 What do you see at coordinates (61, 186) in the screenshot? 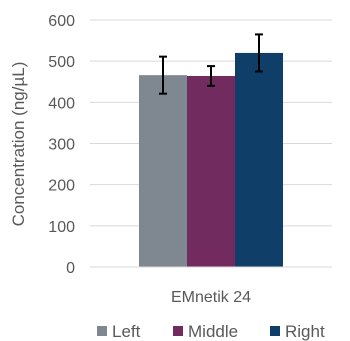
I see `y-tick-label: 200` at bounding box center [61, 186].